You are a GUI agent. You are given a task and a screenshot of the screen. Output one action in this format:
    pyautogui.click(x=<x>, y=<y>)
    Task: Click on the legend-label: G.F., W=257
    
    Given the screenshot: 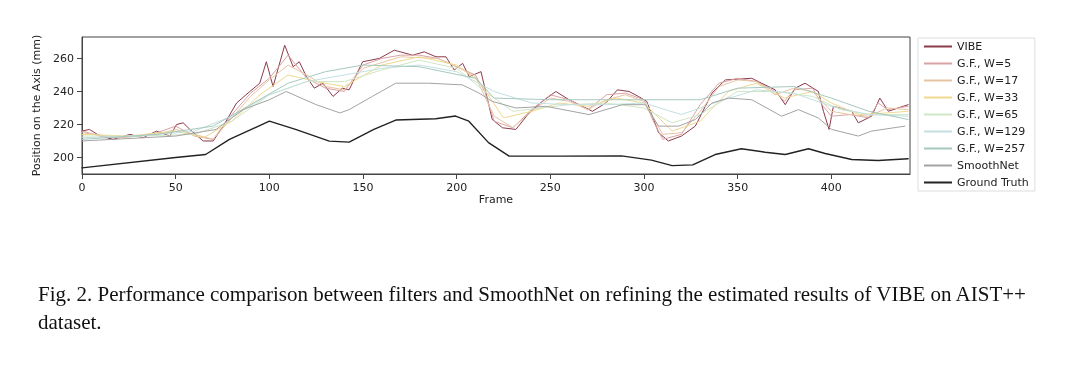 What is the action you would take?
    pyautogui.click(x=991, y=148)
    